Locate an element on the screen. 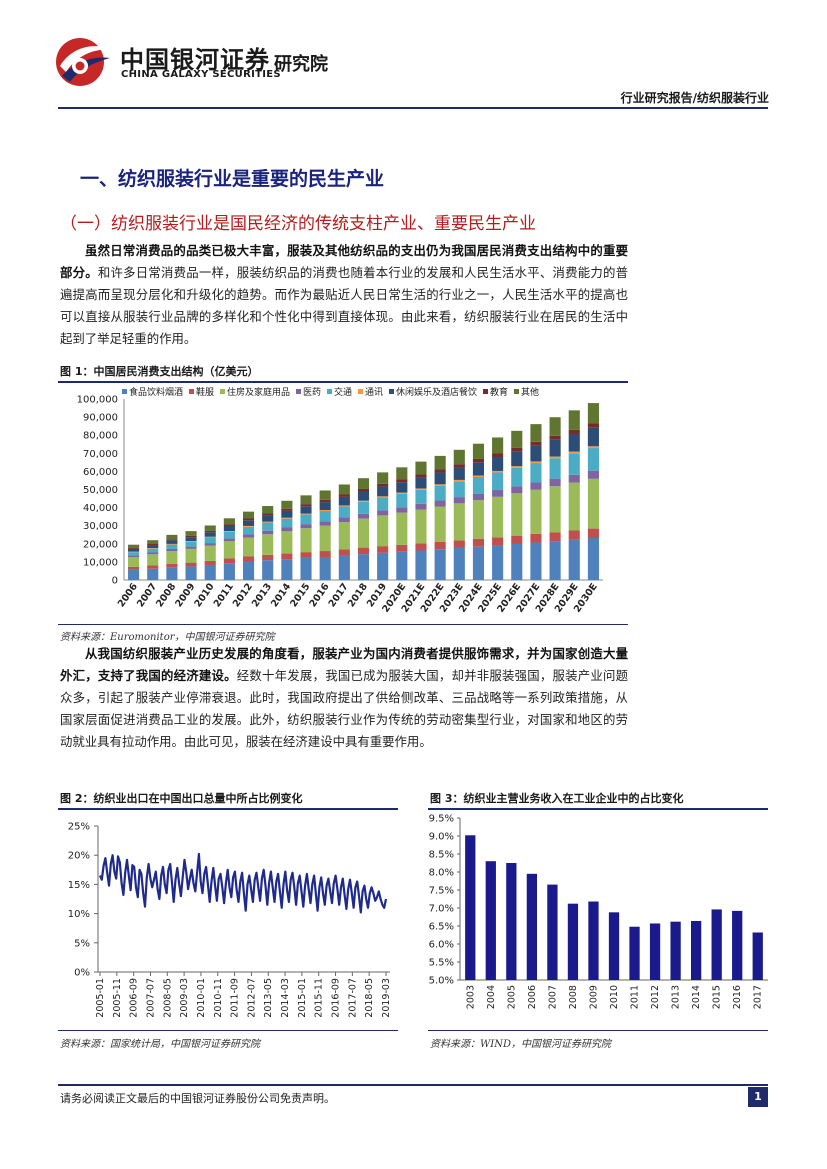 The width and height of the screenshot is (827, 1169). x-tick-label: 2017 is located at coordinates (758, 997).